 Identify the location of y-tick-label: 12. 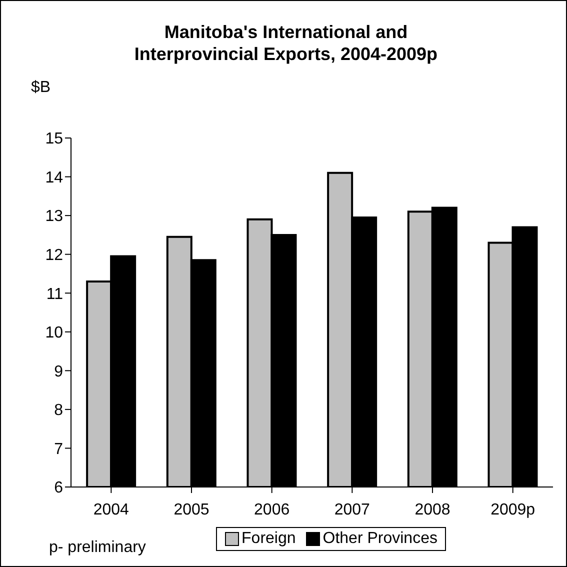
(54, 255).